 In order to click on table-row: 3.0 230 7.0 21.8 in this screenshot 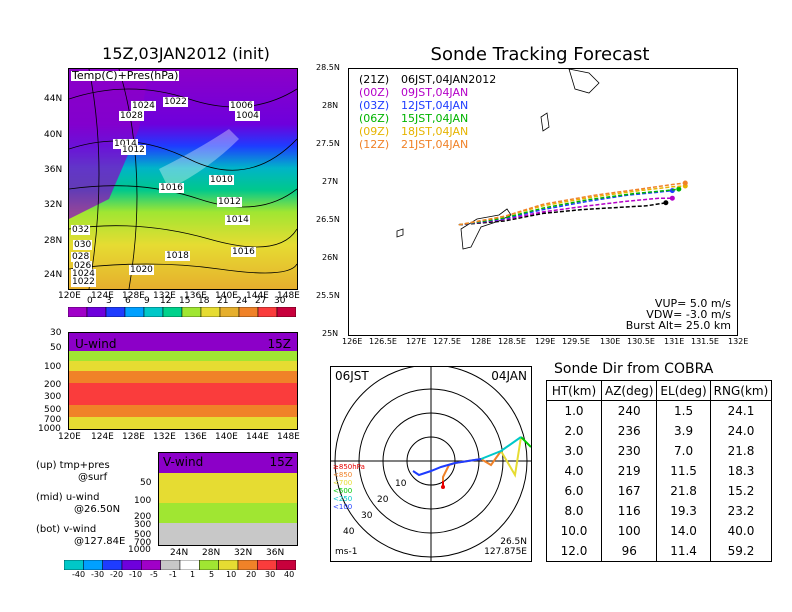, I will do `click(659, 451)`.